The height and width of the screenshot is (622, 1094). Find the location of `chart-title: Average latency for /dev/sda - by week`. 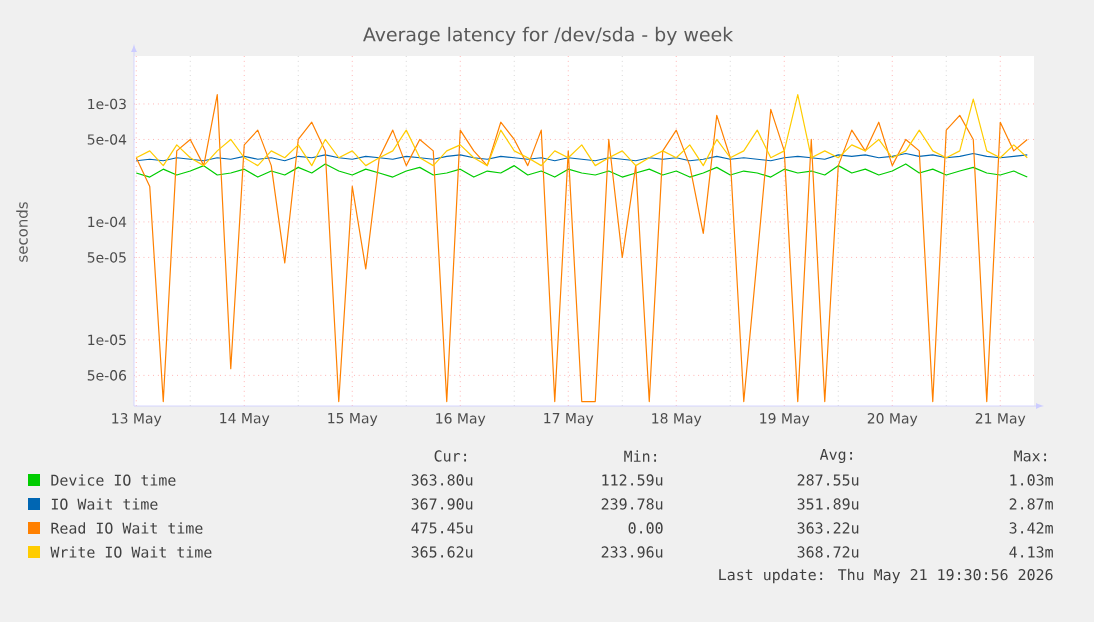

chart-title: Average latency for /dev/sda - by week is located at coordinates (548, 36).